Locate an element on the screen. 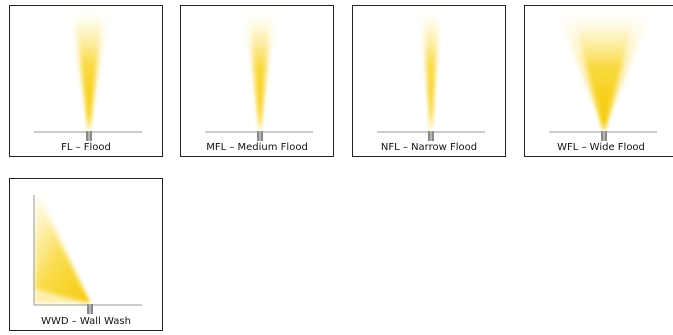  beam-label: WWD – Wall Wash is located at coordinates (86, 321).